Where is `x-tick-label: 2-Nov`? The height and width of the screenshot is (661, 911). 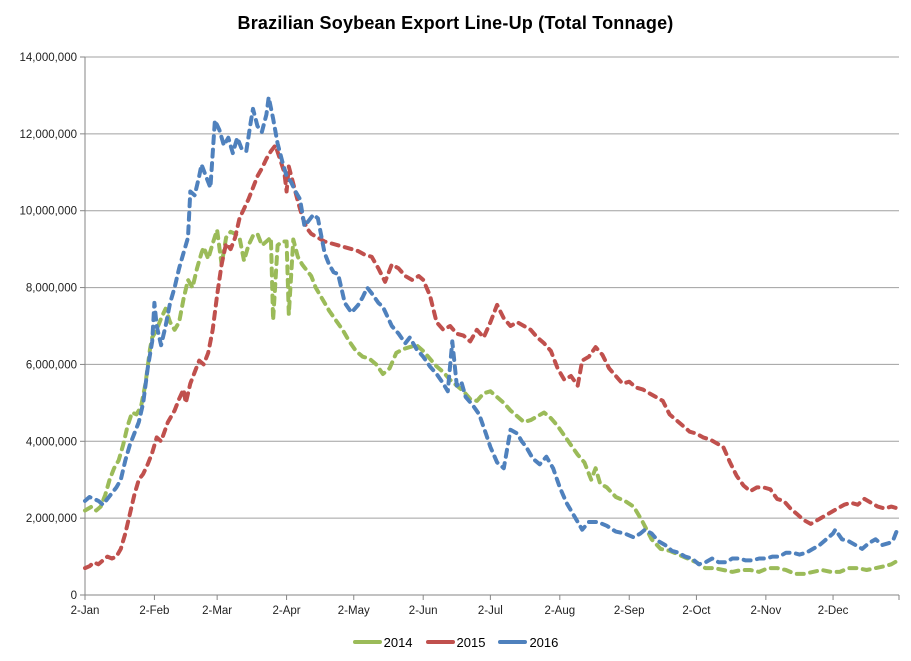
x-tick-label: 2-Nov is located at coordinates (766, 611).